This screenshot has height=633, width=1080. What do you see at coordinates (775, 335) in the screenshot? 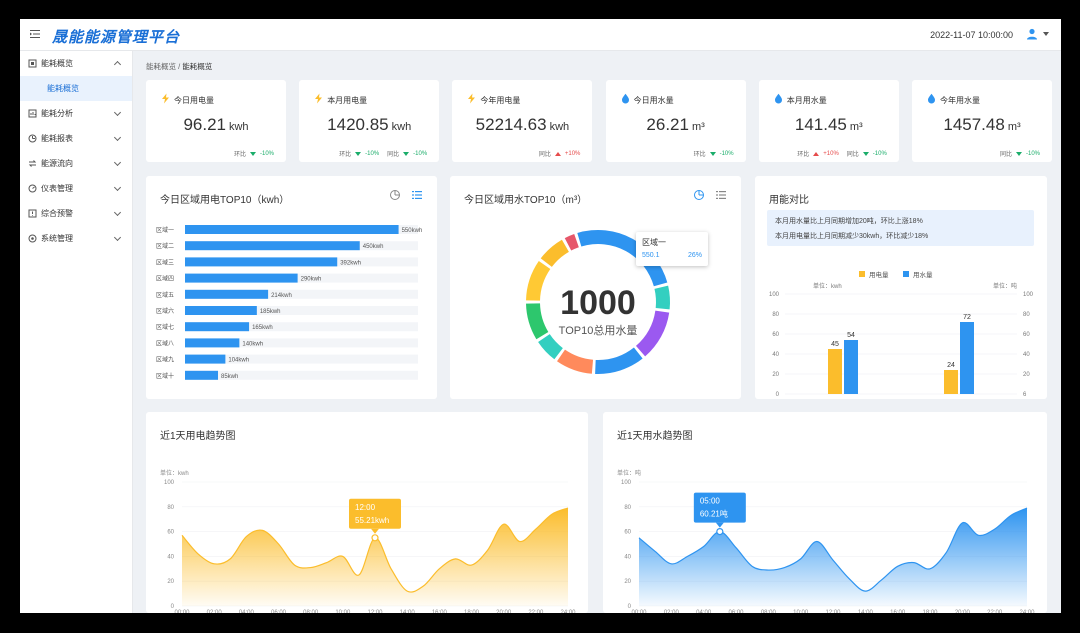
I see `y-tick-left: 60` at bounding box center [775, 335].